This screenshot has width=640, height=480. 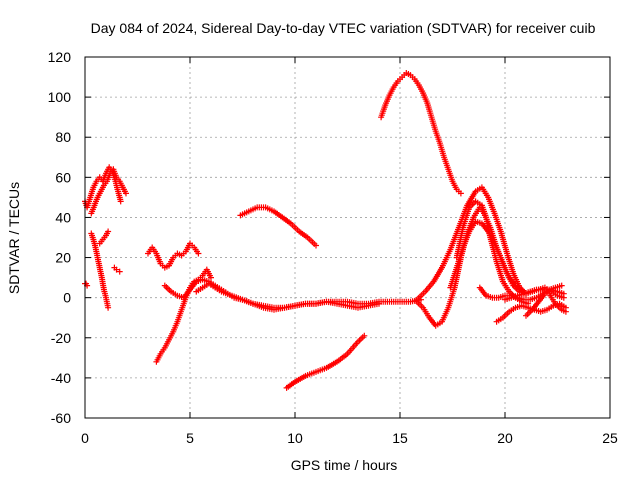 I want to click on x-tick-label: 5, so click(x=190, y=438).